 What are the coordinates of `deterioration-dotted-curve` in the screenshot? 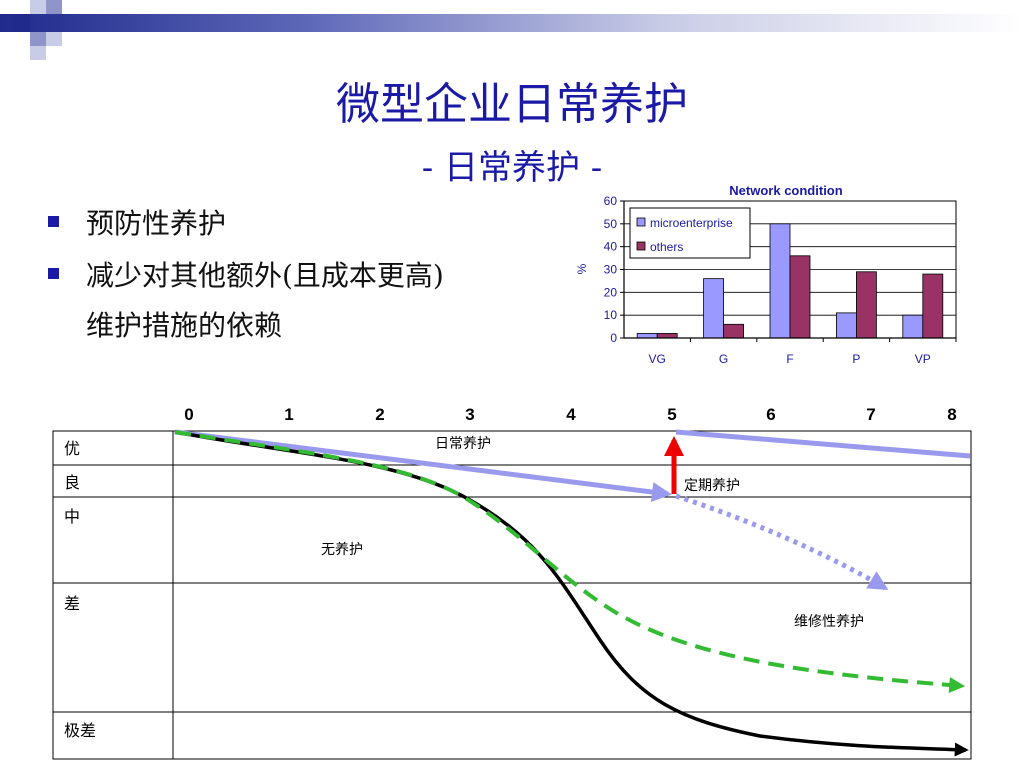 It's located at (782, 542).